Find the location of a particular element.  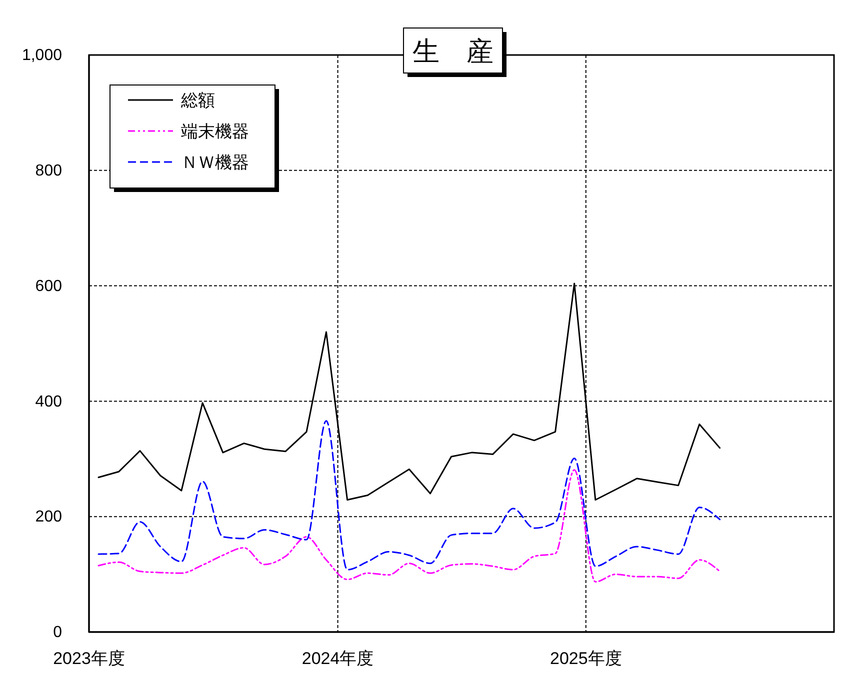

chart-title: 生 産 is located at coordinates (453, 51).